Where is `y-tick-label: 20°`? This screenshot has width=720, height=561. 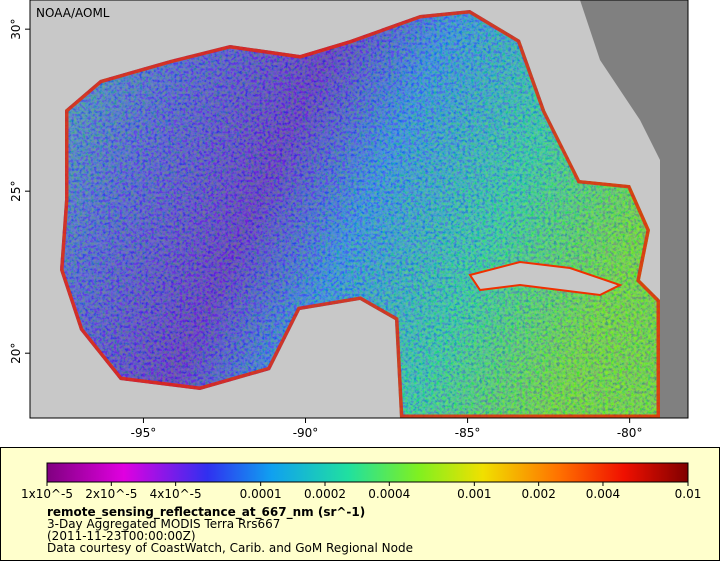 y-tick-label: 20° is located at coordinates (16, 353).